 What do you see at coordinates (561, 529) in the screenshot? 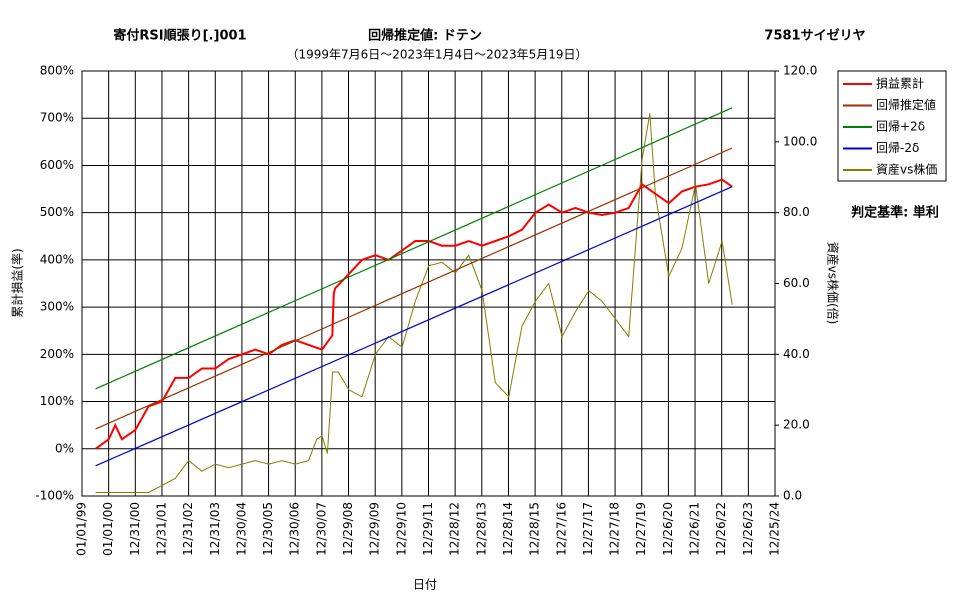
I see `x-tick-label: 12/27/16` at bounding box center [561, 529].